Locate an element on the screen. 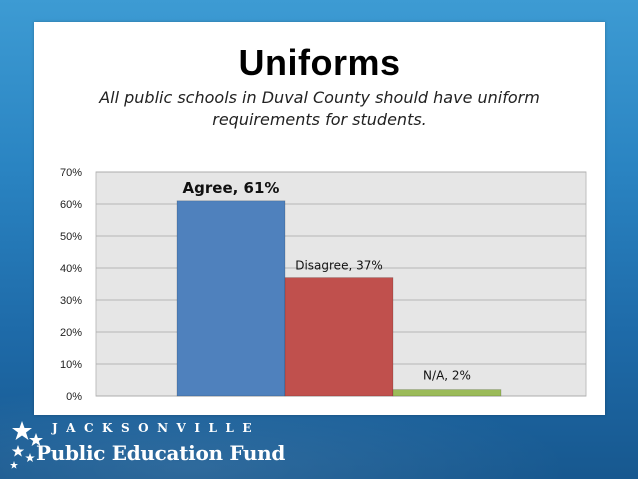  chart-title: Uniforms is located at coordinates (319, 62).